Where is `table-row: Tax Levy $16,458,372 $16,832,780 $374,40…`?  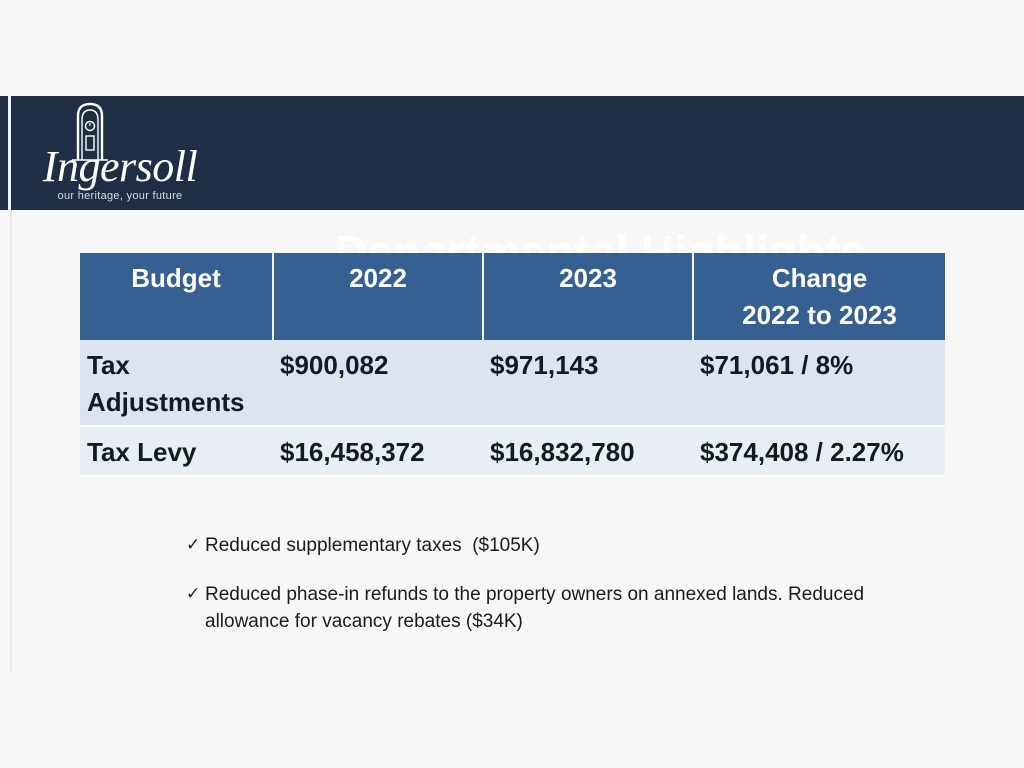 table-row: Tax Levy $16,458,372 $16,832,780 $374,40… is located at coordinates (512, 451).